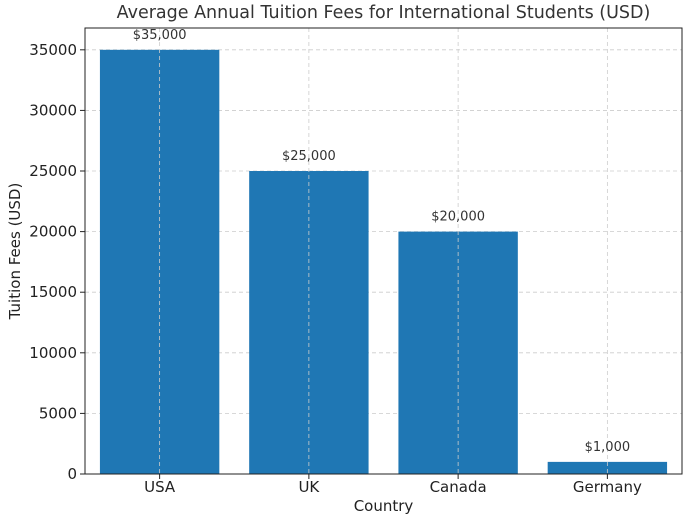 The height and width of the screenshot is (522, 689). What do you see at coordinates (53, 171) in the screenshot?
I see `y-tick-label: 25000` at bounding box center [53, 171].